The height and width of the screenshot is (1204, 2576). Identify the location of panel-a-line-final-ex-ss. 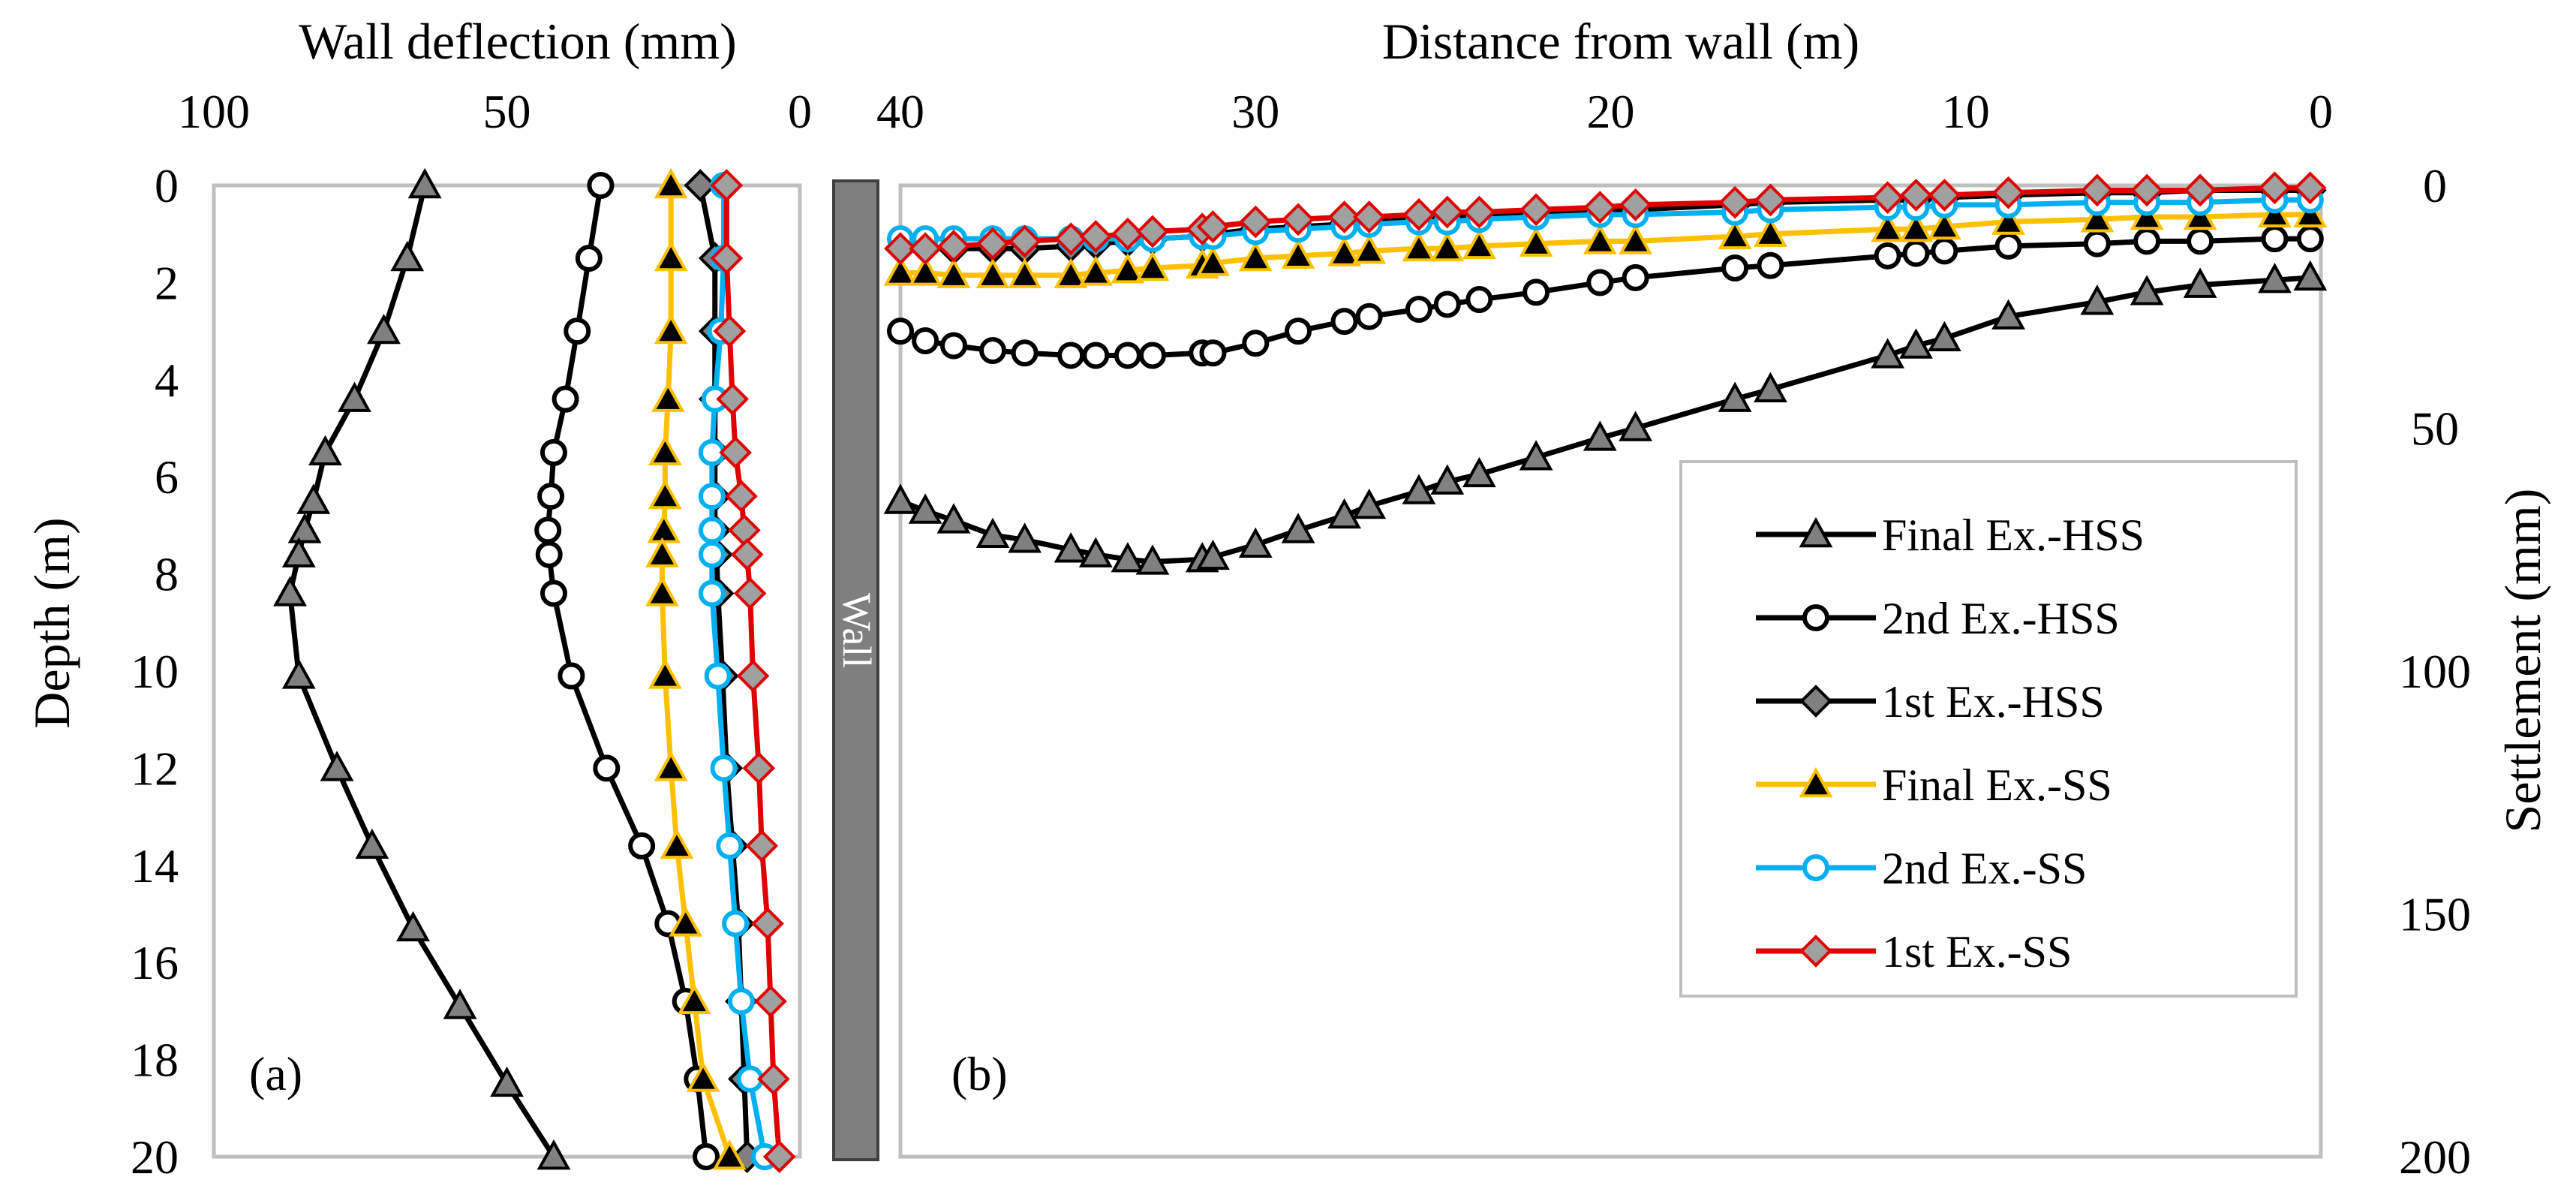
(695, 671).